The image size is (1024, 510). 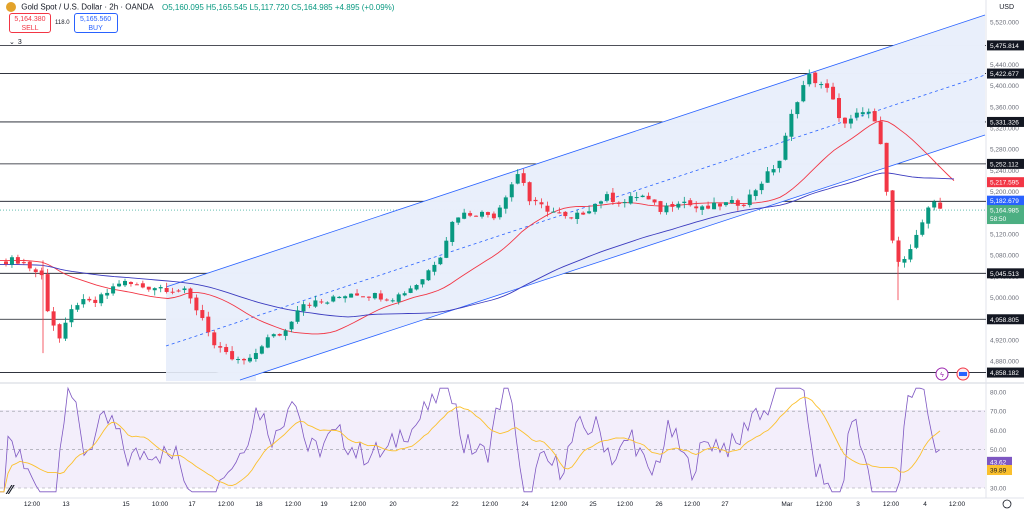 I want to click on sell-button: 5,164.380 SELL, so click(x=30, y=23).